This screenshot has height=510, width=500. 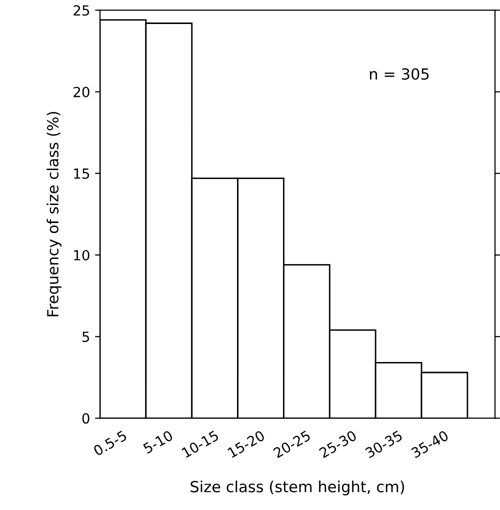 I want to click on annotation: n = 305, so click(x=399, y=74).